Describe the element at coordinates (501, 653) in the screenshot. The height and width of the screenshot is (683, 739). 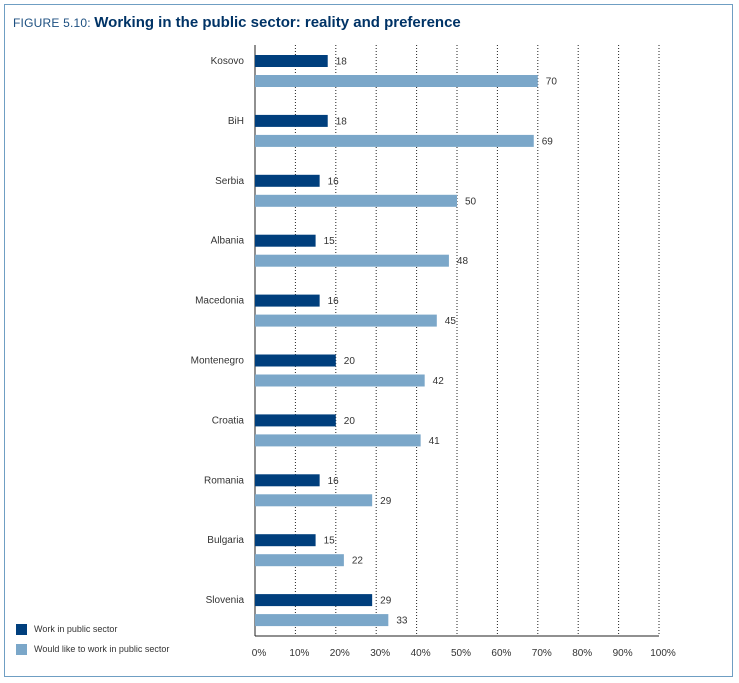
I see `x-tick-label: 60%` at that location.